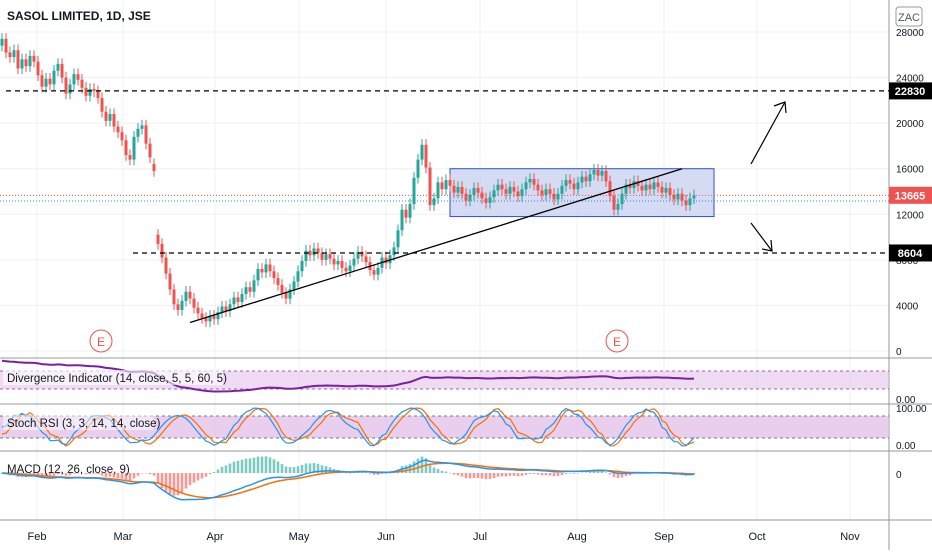  Describe the element at coordinates (37, 537) in the screenshot. I see `time-axis-label: Feb` at that location.